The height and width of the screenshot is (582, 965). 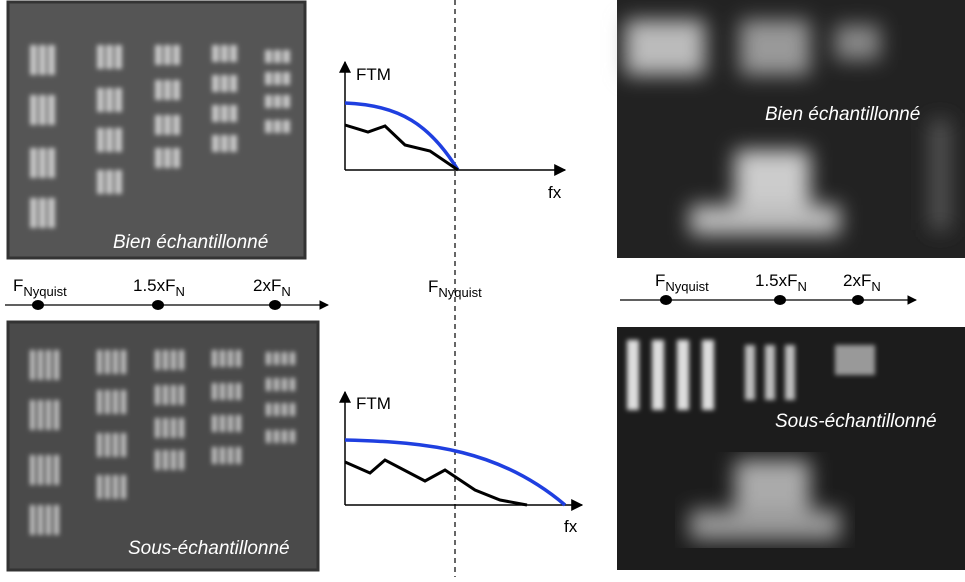 What do you see at coordinates (682, 282) in the screenshot?
I see `freq-label: FNyquist` at bounding box center [682, 282].